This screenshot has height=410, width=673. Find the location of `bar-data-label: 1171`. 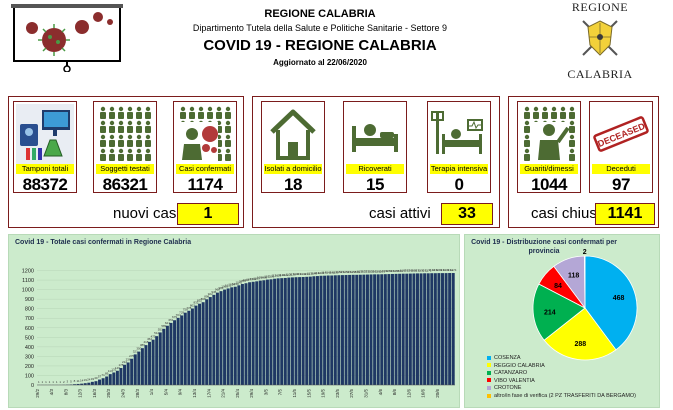

bar-data-label: 1171 is located at coordinates (428, 270).